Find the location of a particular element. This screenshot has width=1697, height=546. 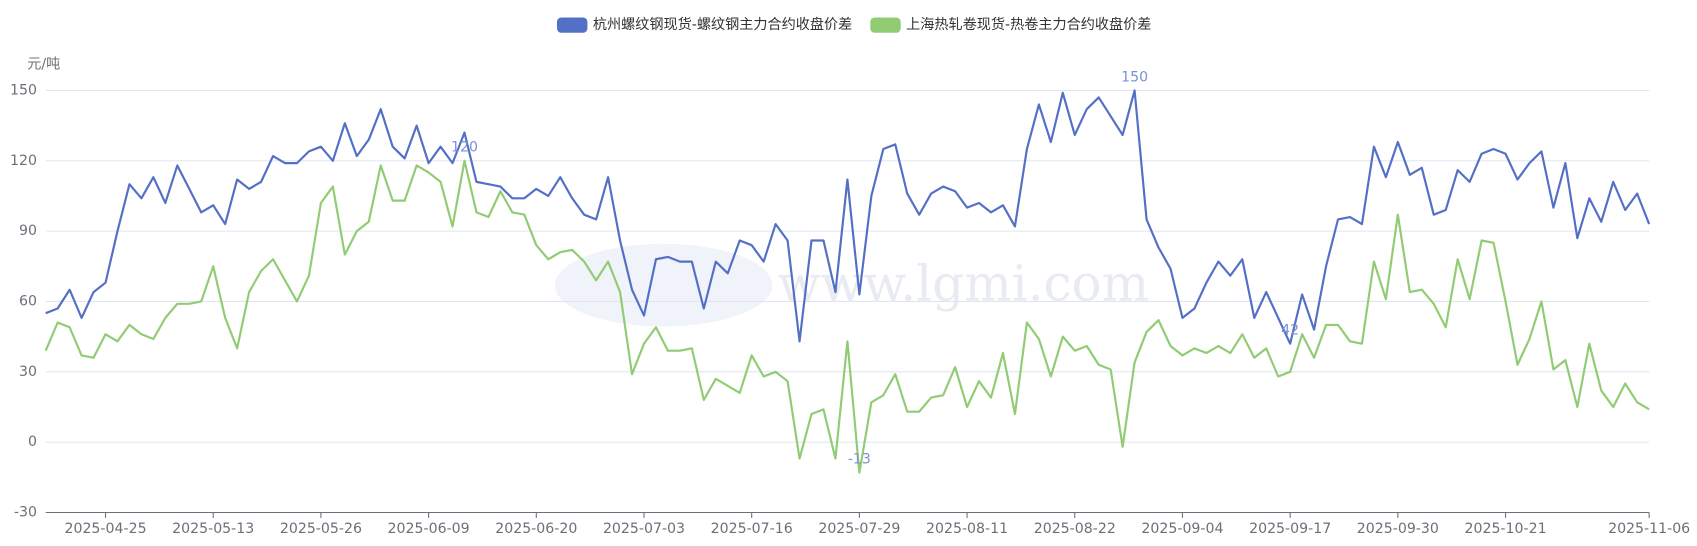

x-tick-label: 2025-06-20 is located at coordinates (536, 529).